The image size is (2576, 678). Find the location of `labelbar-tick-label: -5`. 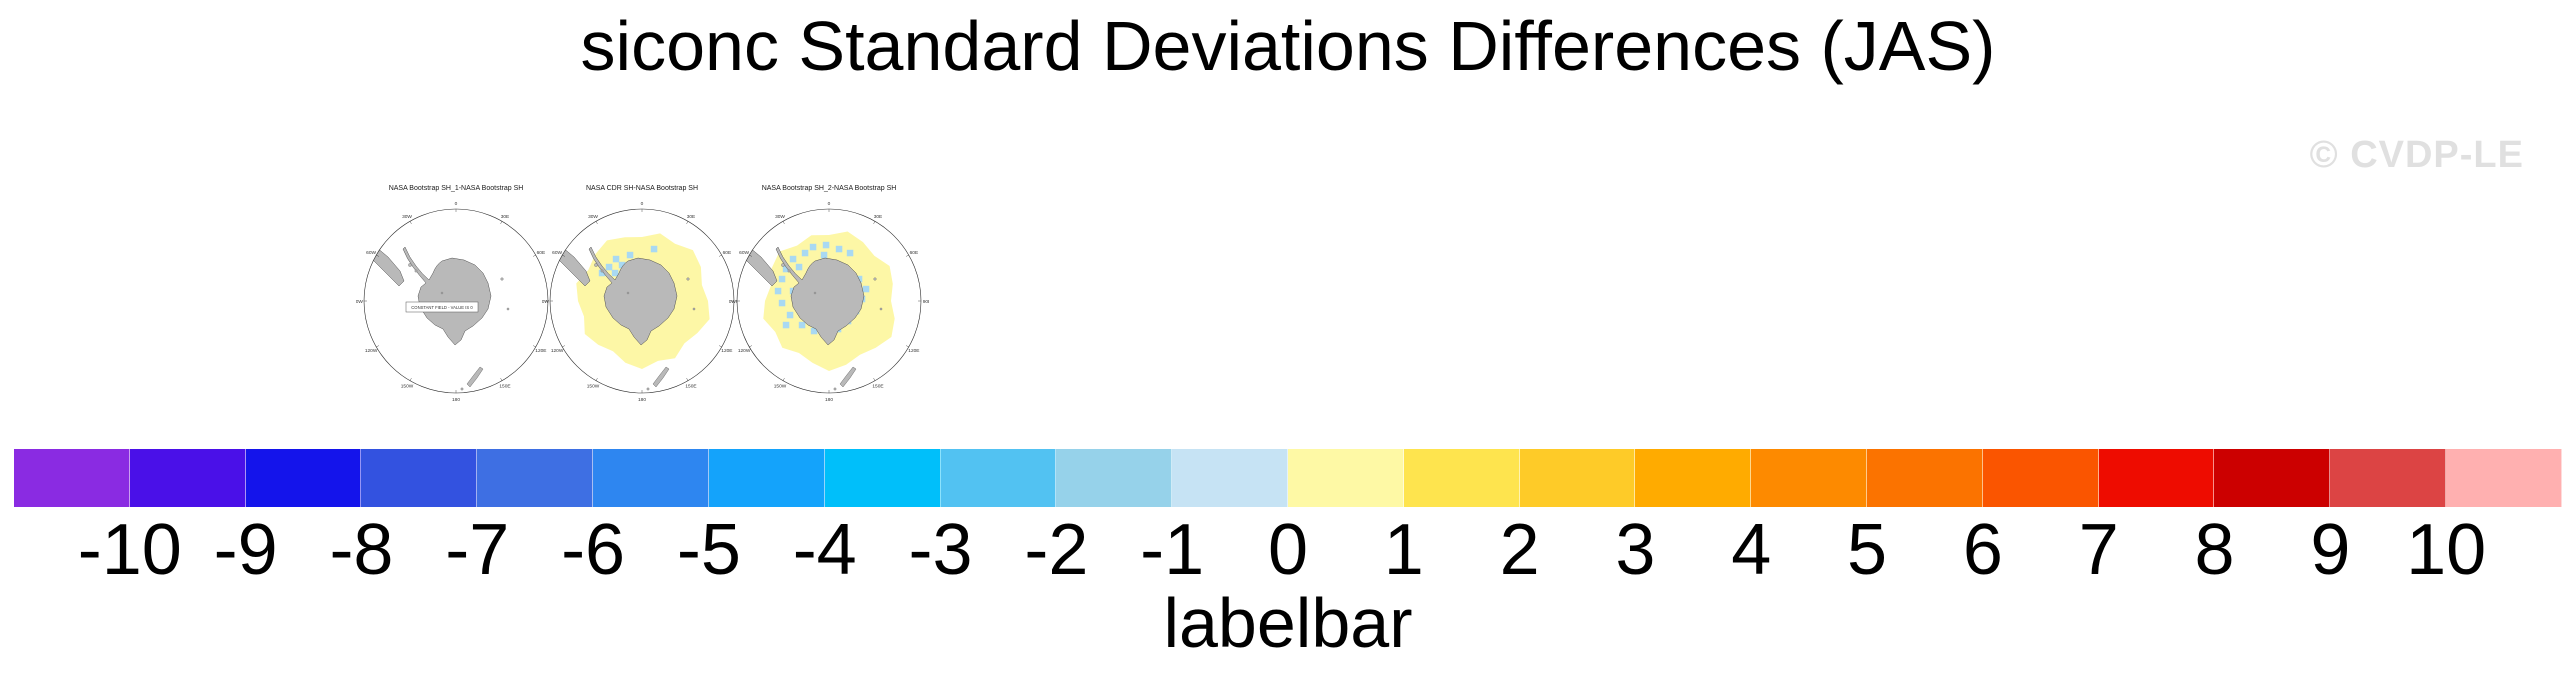

labelbar-tick-label: -5 is located at coordinates (708, 550).